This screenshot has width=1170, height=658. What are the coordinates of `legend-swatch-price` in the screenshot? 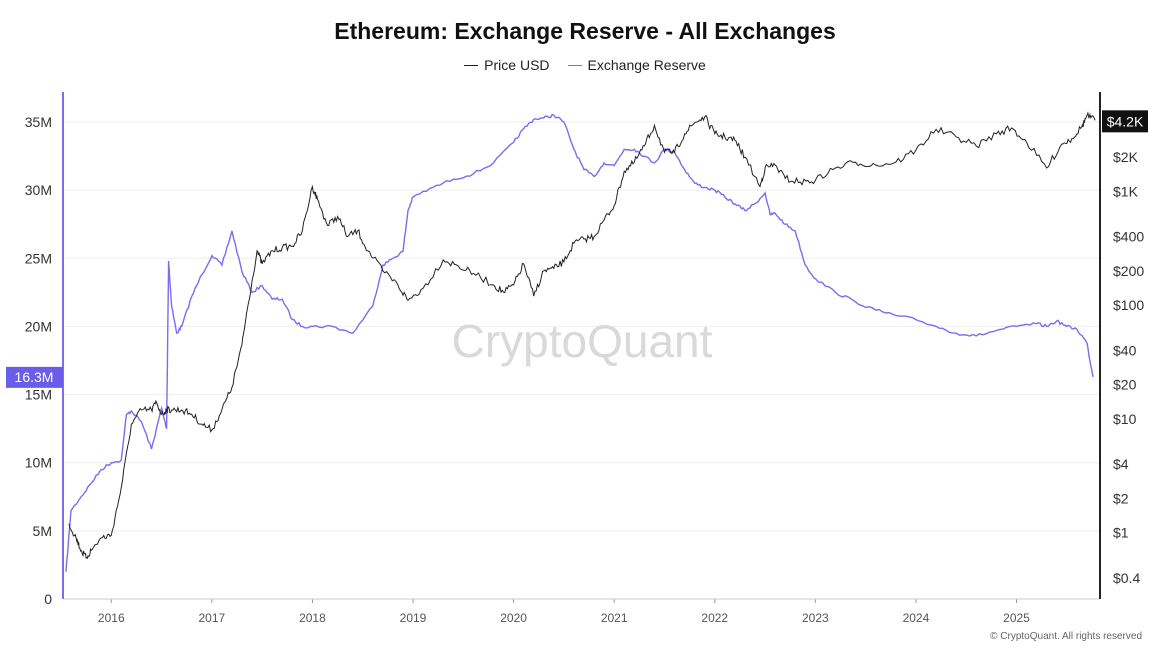 It's located at (471, 65).